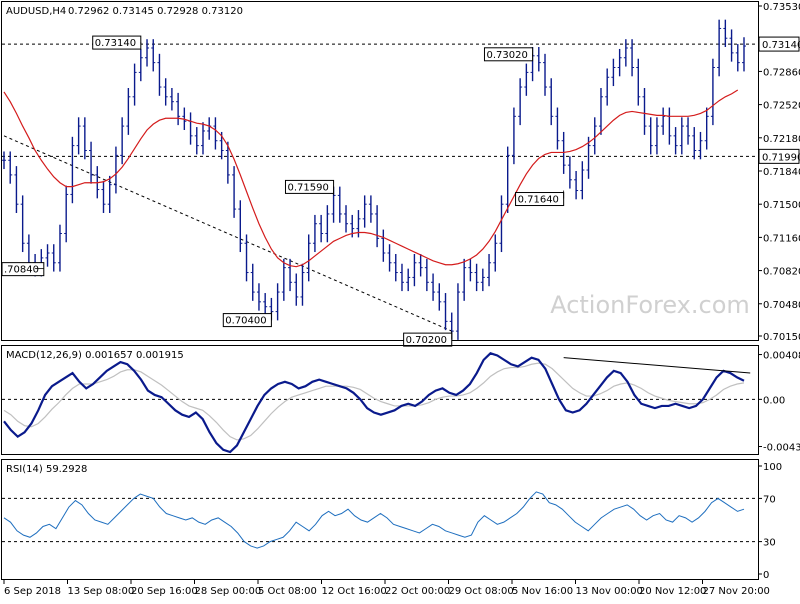 The image size is (800, 604). I want to click on macd-tick-label: 0.00, so click(774, 400).